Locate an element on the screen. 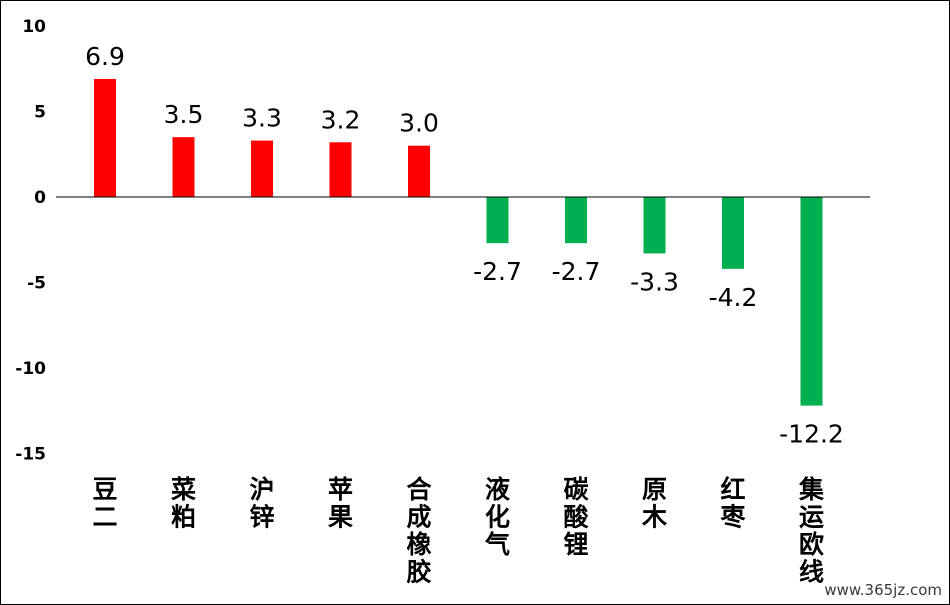 The height and width of the screenshot is (605, 950). data-label: 3.2 is located at coordinates (341, 119).